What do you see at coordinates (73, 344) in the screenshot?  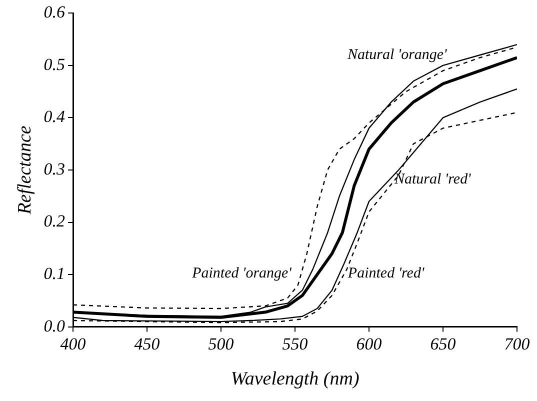 I see `x-tick-label: 400` at bounding box center [73, 344].